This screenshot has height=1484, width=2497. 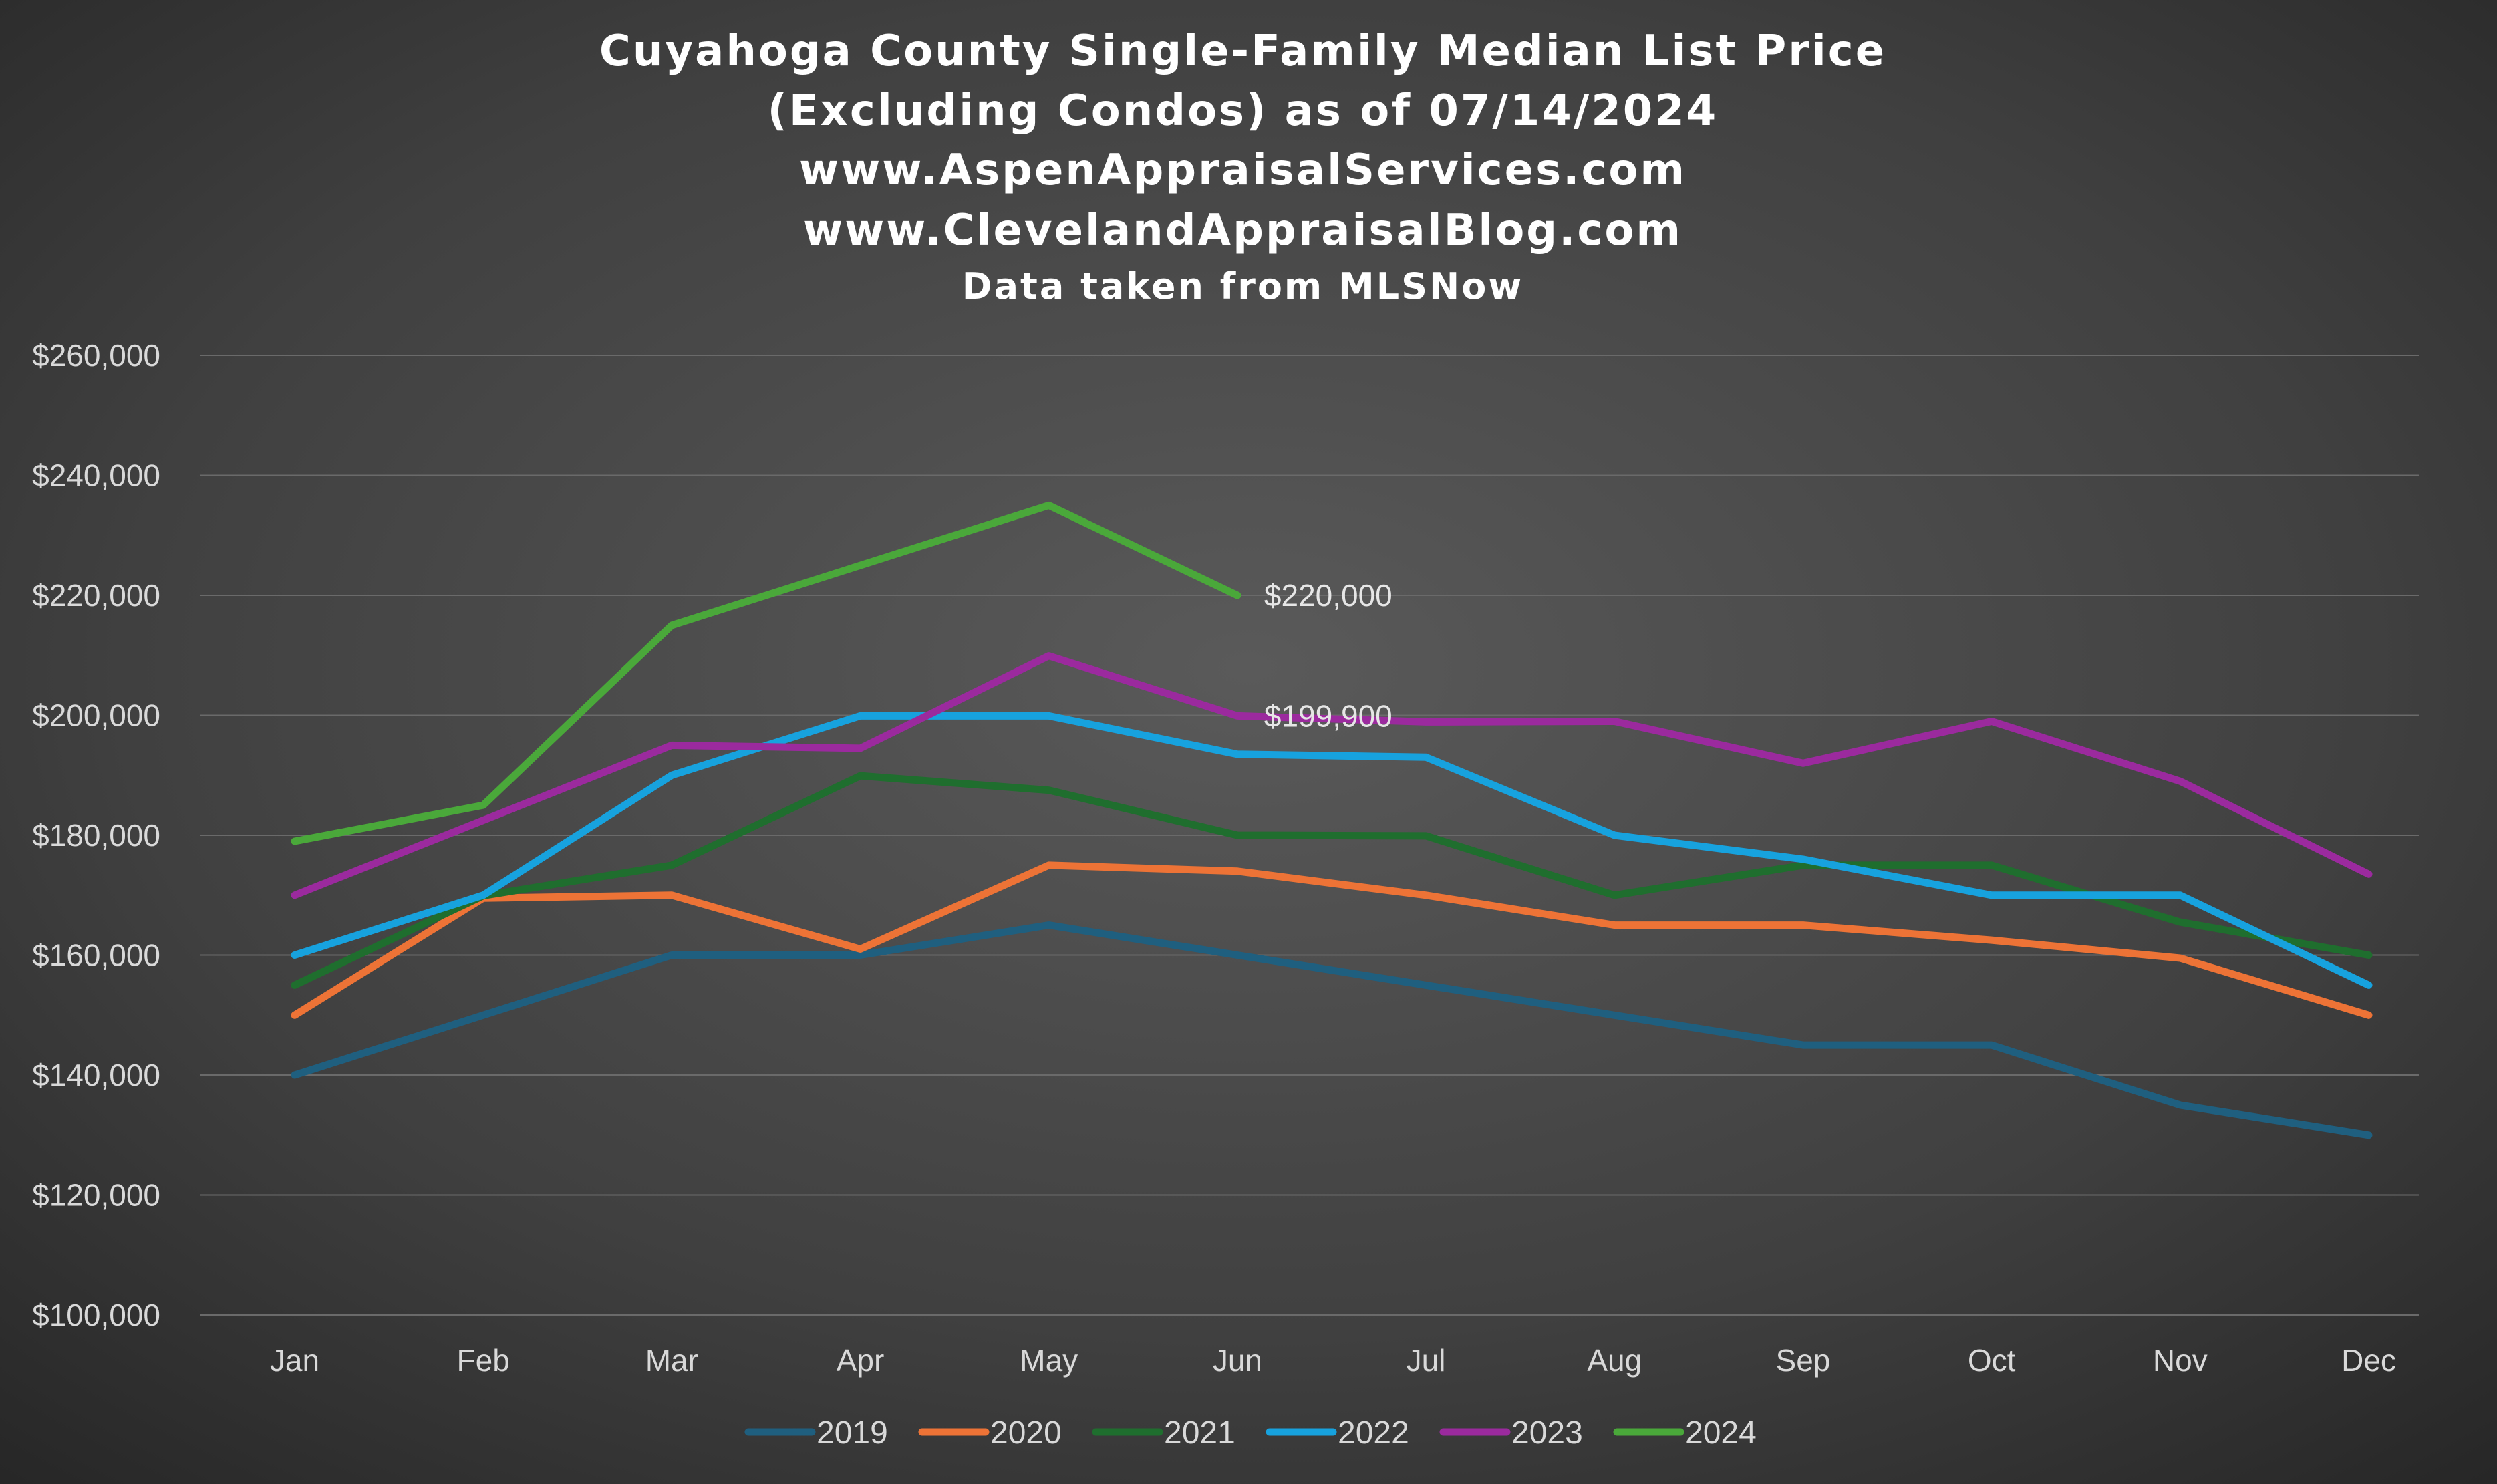 What do you see at coordinates (1328, 716) in the screenshot?
I see `data-label-2023: $199,900` at bounding box center [1328, 716].